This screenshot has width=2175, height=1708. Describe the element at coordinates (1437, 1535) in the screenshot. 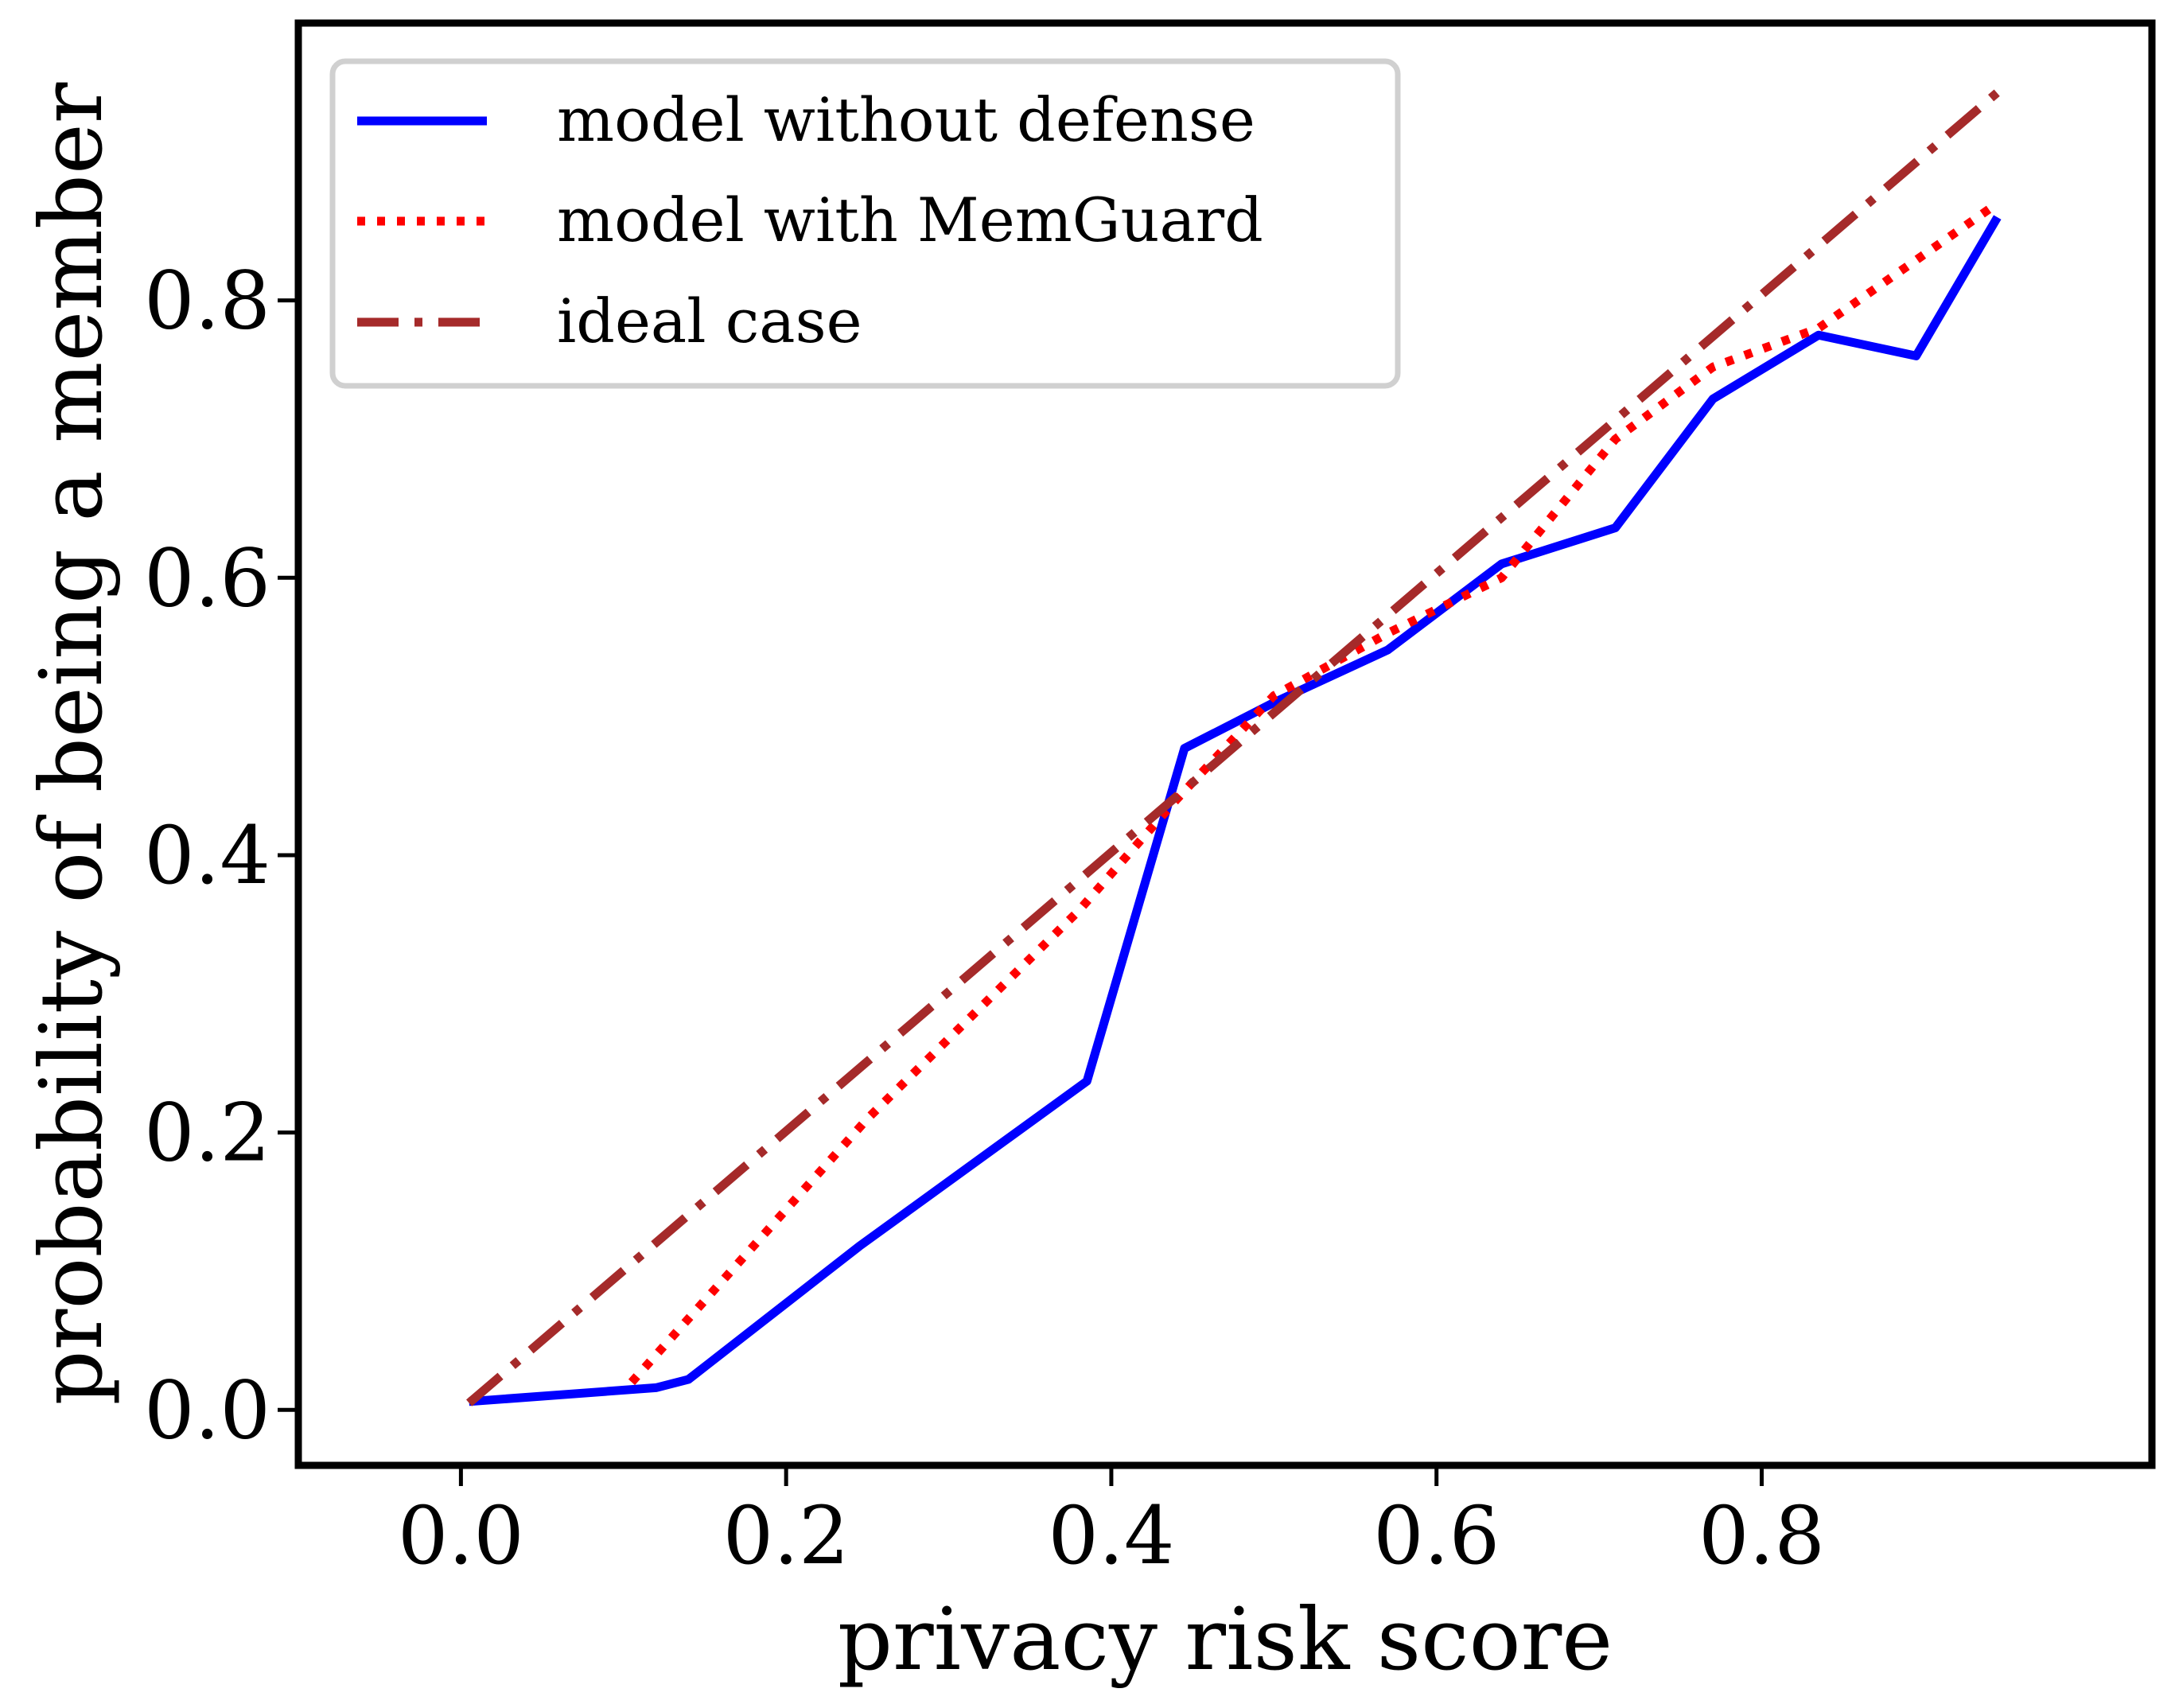

I see `x-tick-label: 0.6` at that location.